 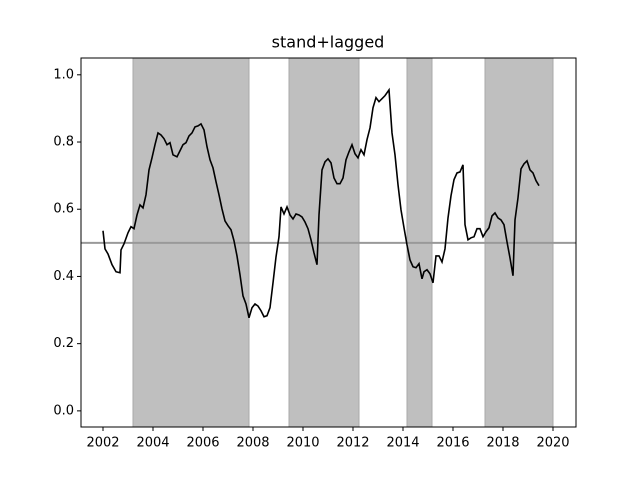 I want to click on x-tick-label: 2010, so click(x=302, y=443).